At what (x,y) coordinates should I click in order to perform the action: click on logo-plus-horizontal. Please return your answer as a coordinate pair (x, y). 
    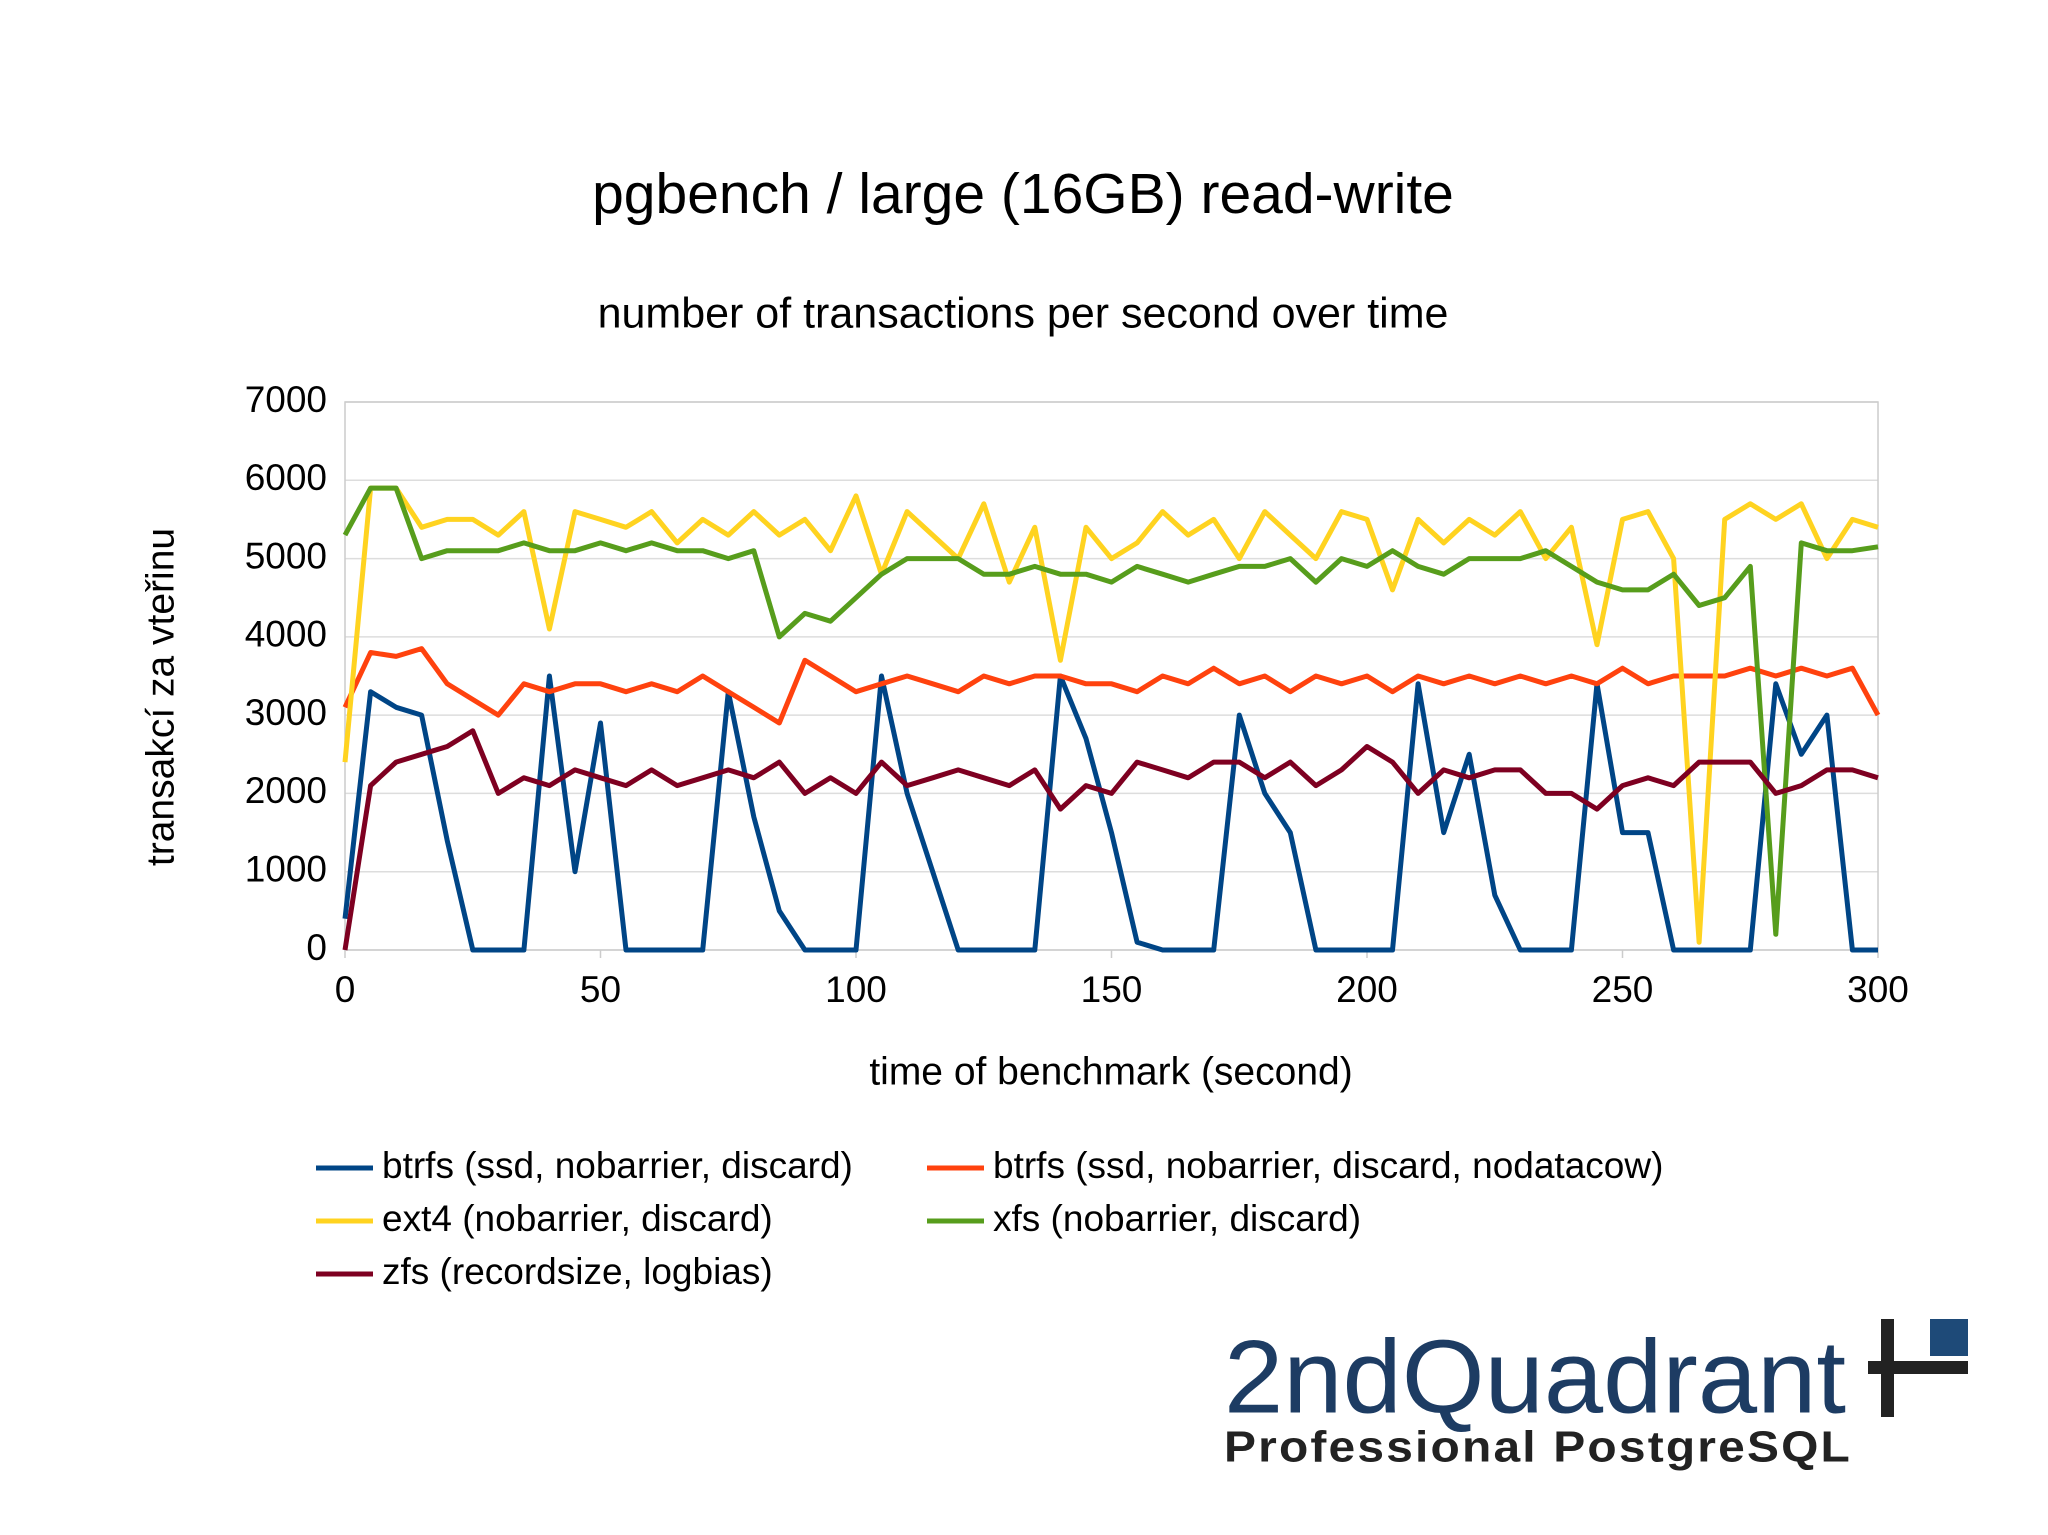
    Looking at the image, I should click on (1918, 1367).